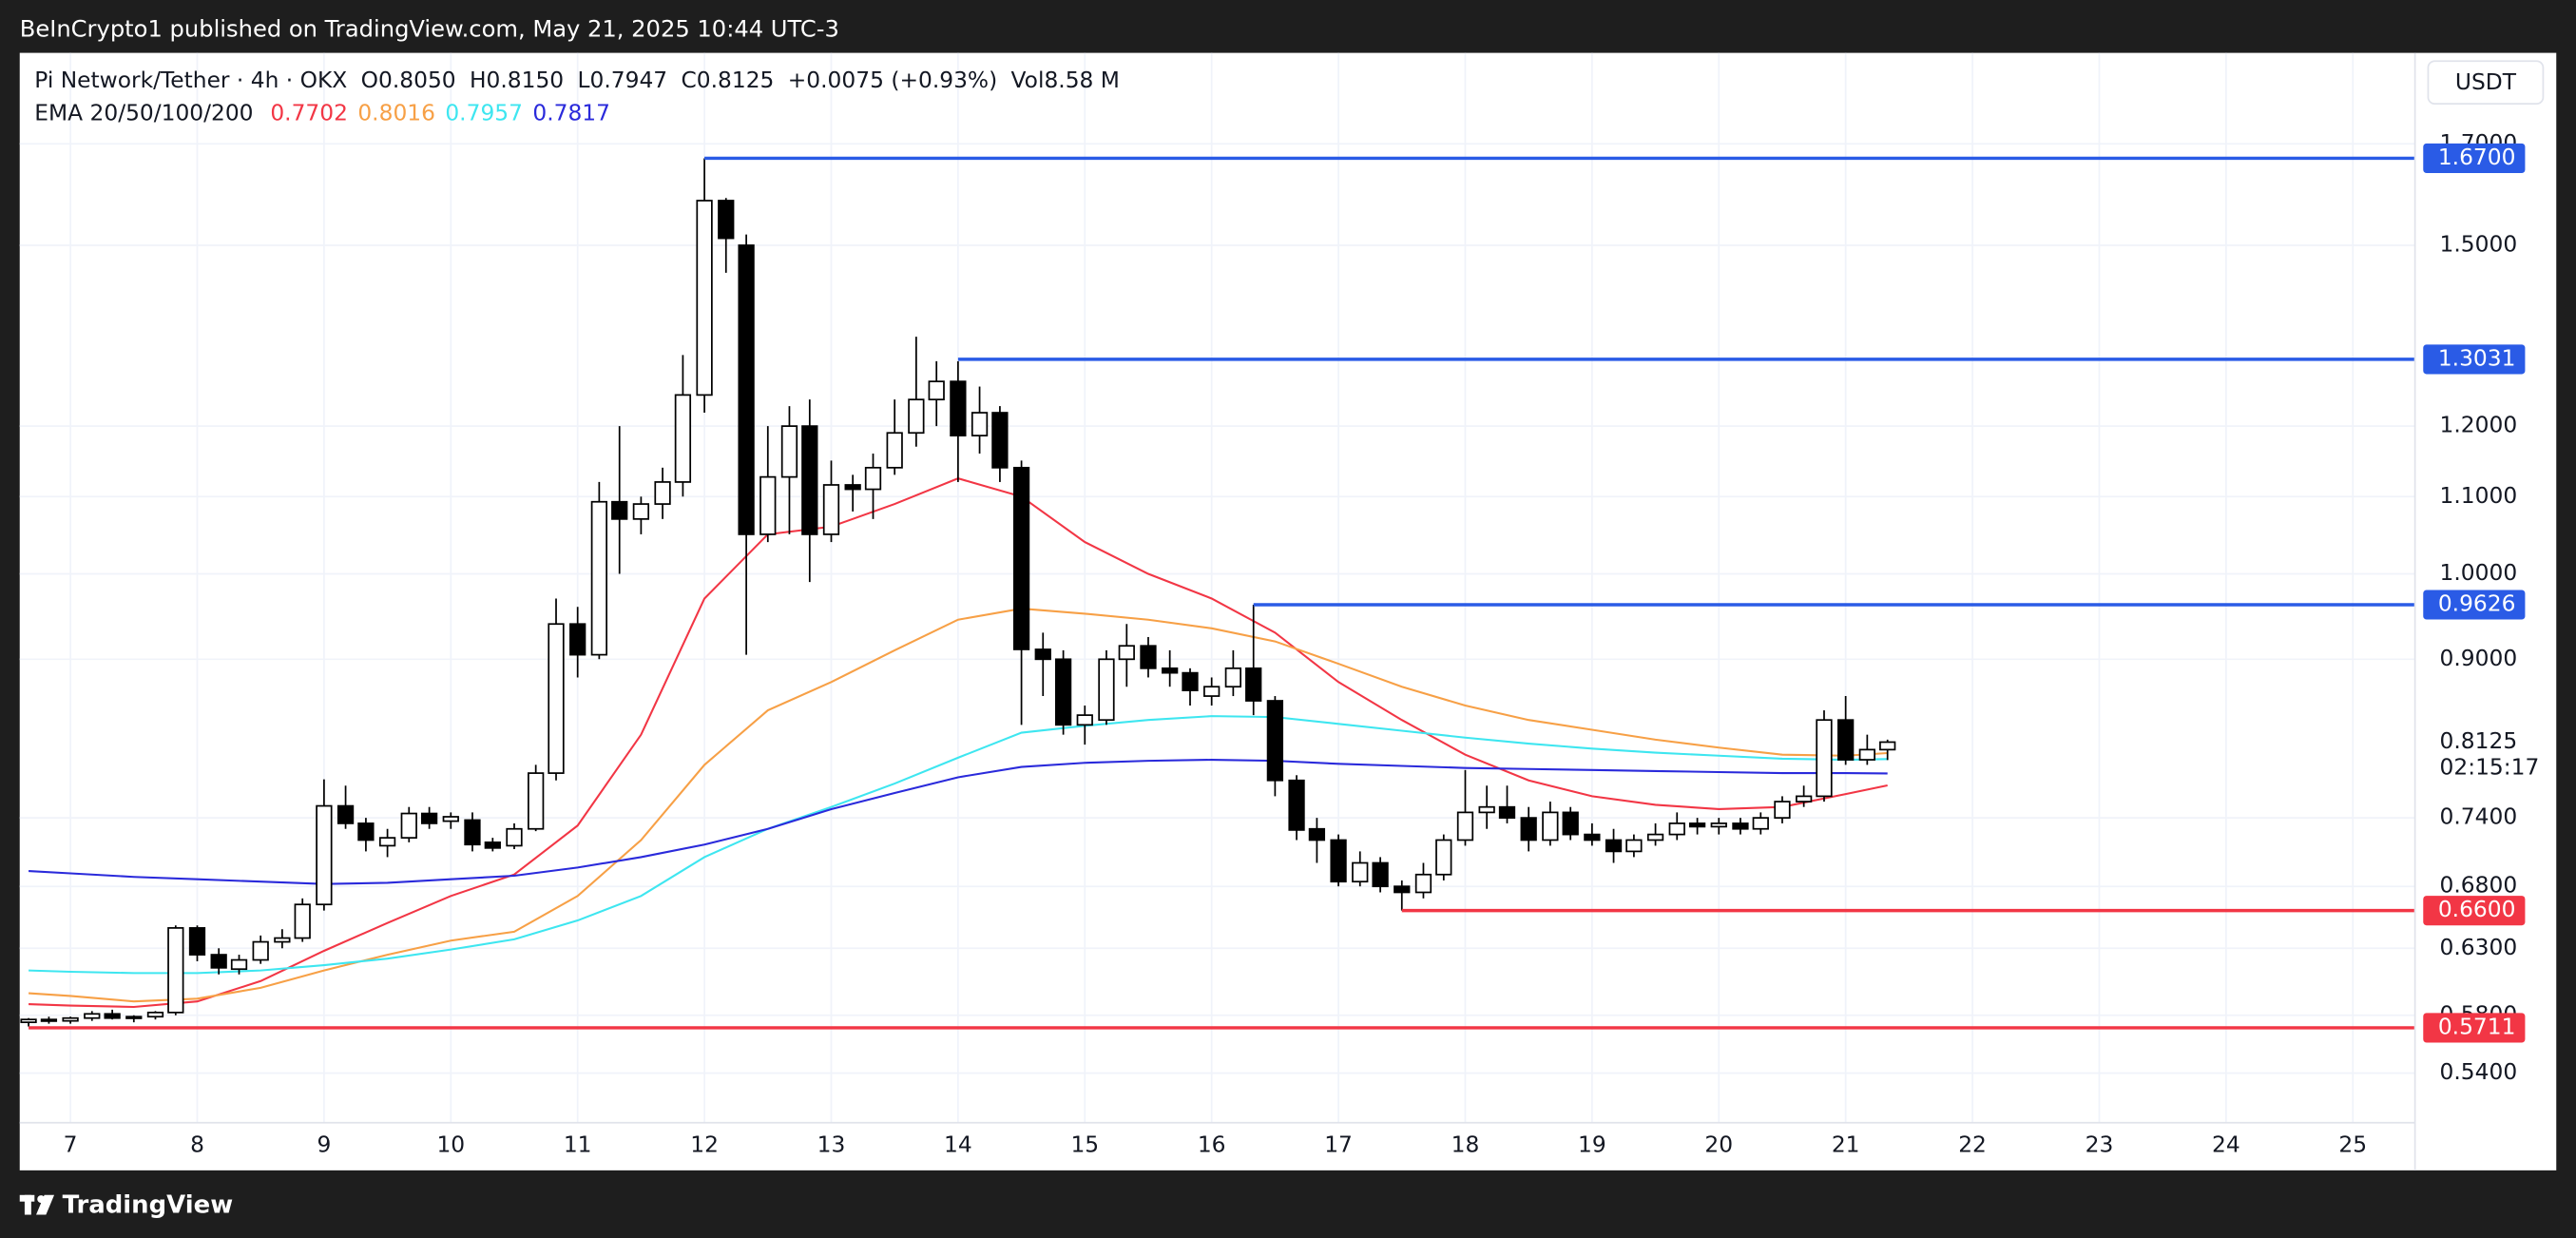  What do you see at coordinates (2477, 358) in the screenshot?
I see `level-price-label: 1.3031` at bounding box center [2477, 358].